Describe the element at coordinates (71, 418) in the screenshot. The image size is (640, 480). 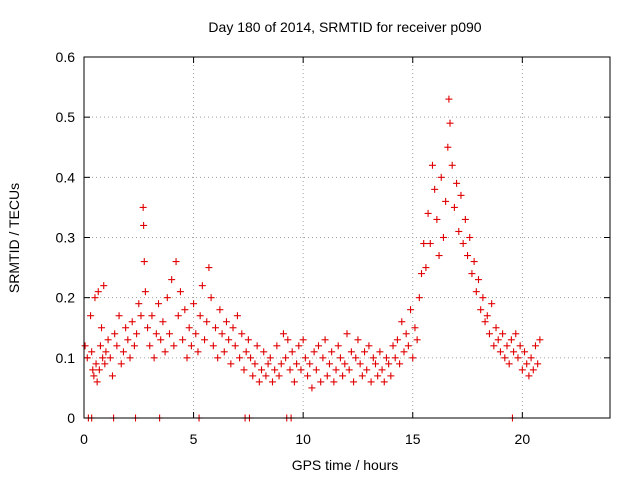
I see `y-tick-label: 0` at that location.